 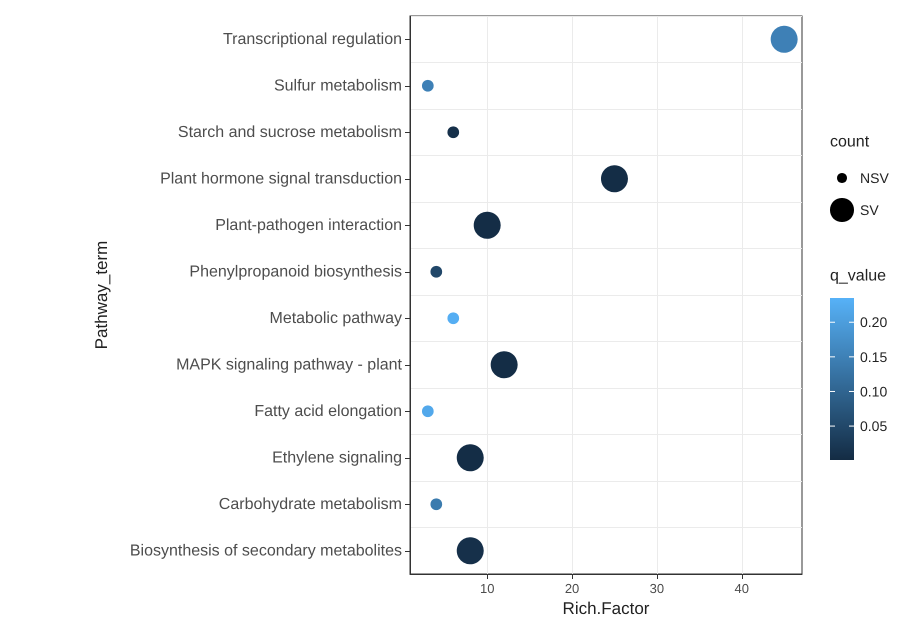 I want to click on legend-title: count, so click(x=850, y=142).